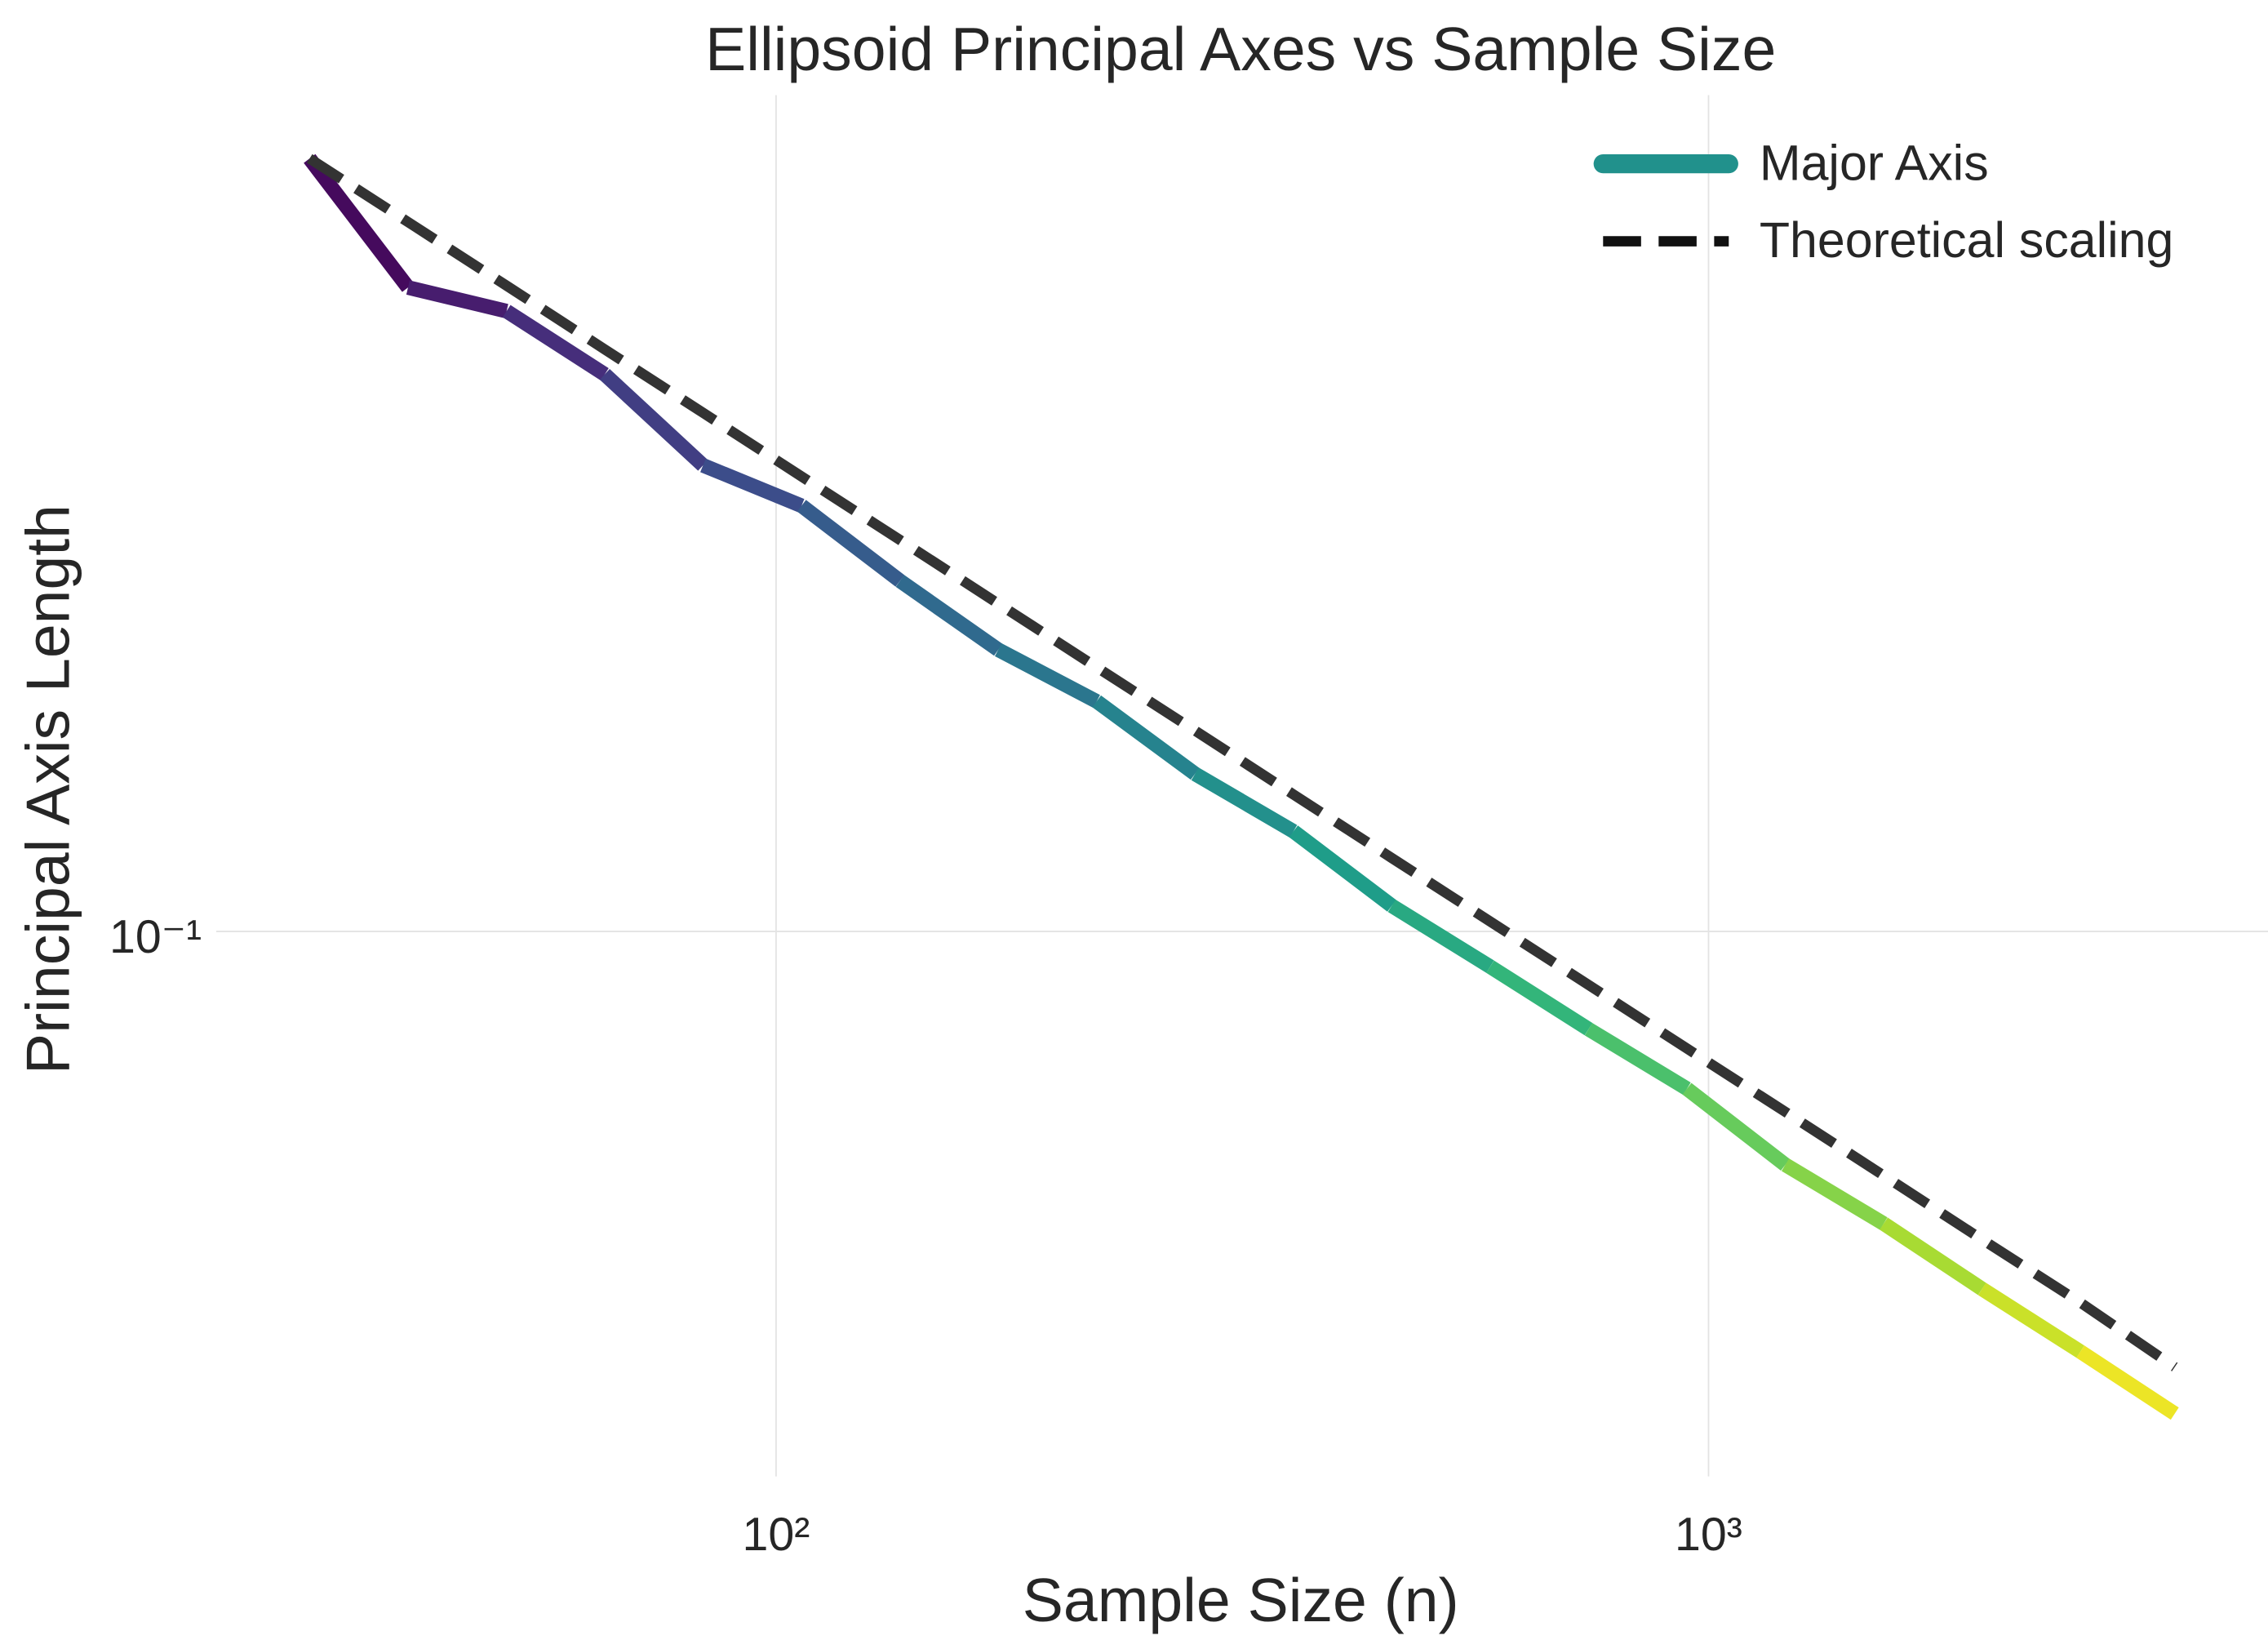 This screenshot has height=1649, width=2268. I want to click on y-tick-label: 10⁻¹, so click(155, 937).